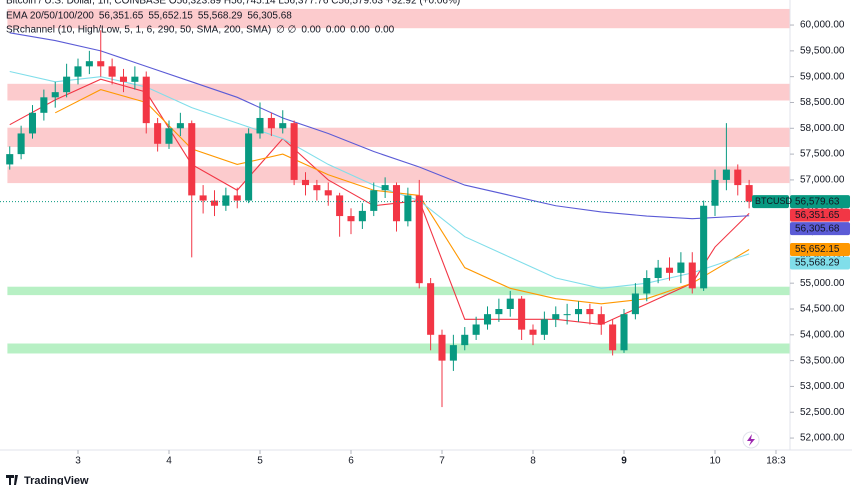 Image resolution: width=852 pixels, height=485 pixels. Describe the element at coordinates (351, 461) in the screenshot. I see `x-tick-label: 6` at that location.